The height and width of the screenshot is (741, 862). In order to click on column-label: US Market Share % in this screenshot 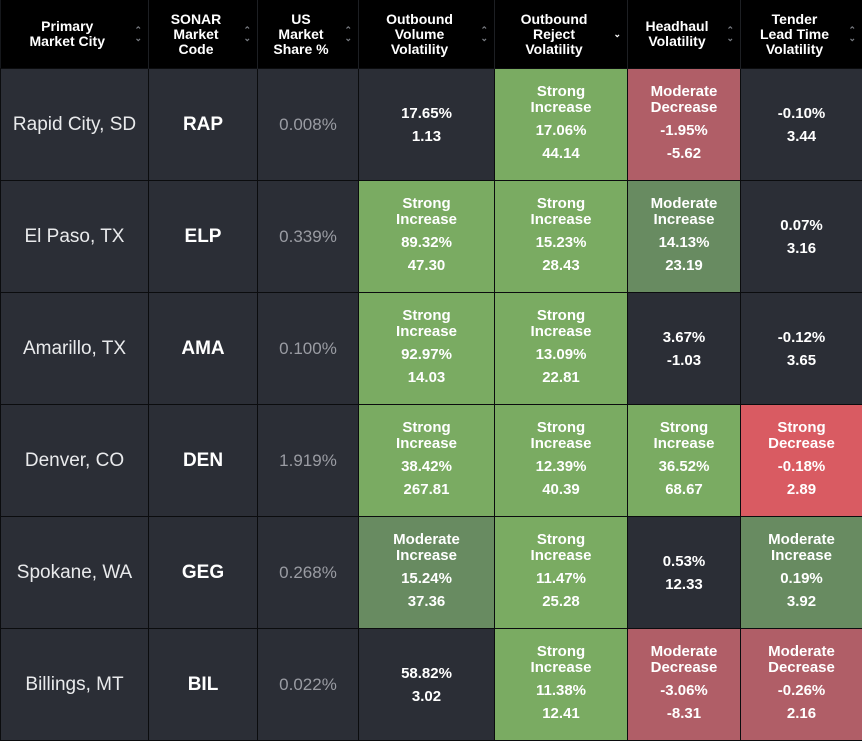, I will do `click(300, 34)`.